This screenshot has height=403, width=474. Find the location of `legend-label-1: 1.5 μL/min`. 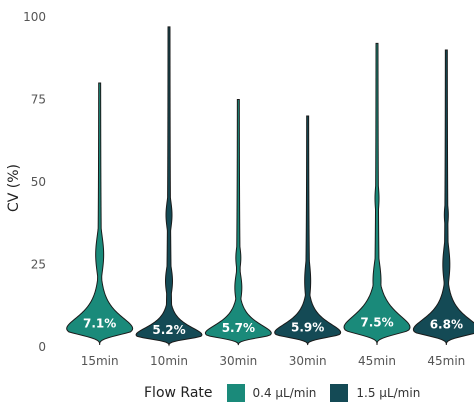

legend-label-1: 1.5 μL/min is located at coordinates (388, 393).